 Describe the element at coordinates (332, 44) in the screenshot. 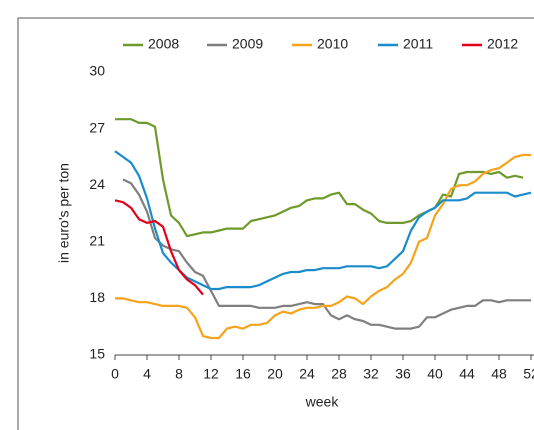

I see `legend-label: 2010` at that location.